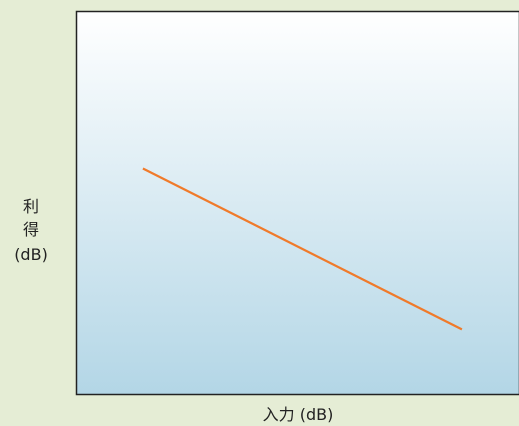 This screenshot has width=519, height=426. Describe the element at coordinates (31, 206) in the screenshot. I see `y-axis-label-line-1: 利` at that location.